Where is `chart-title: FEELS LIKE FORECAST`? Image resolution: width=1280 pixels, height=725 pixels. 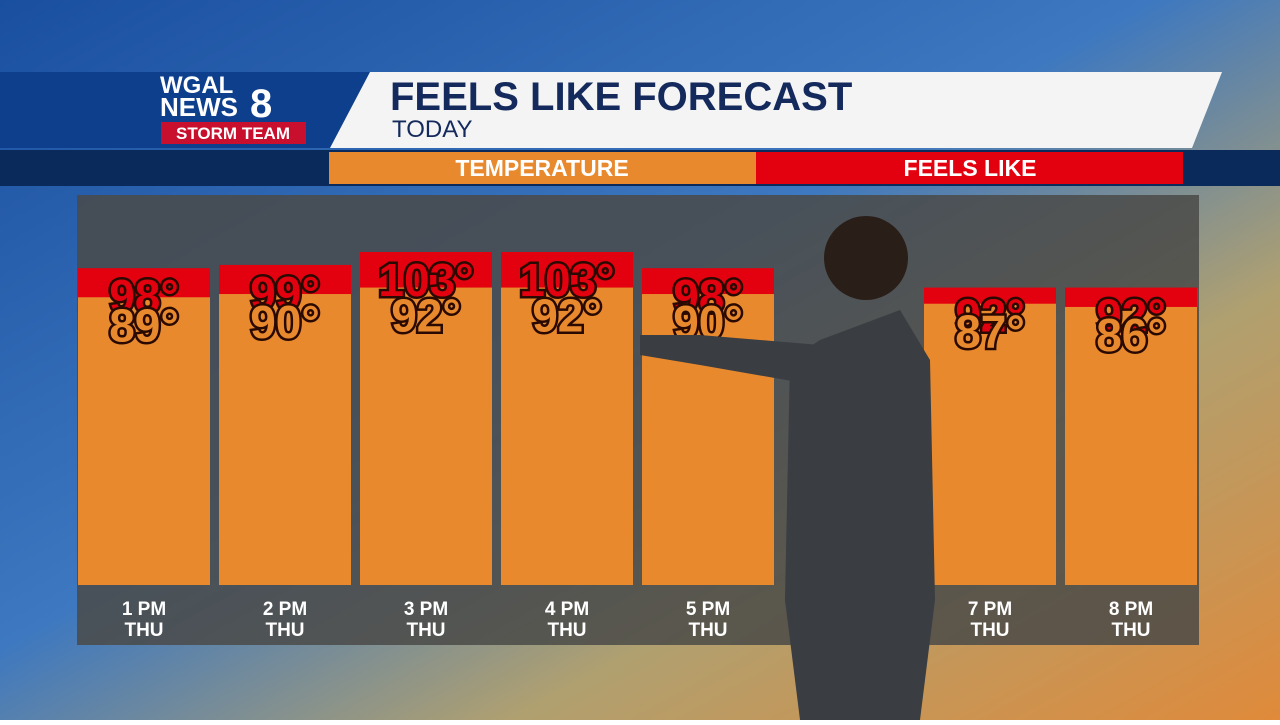 chart-title: FEELS LIKE FORECAST is located at coordinates (621, 97).